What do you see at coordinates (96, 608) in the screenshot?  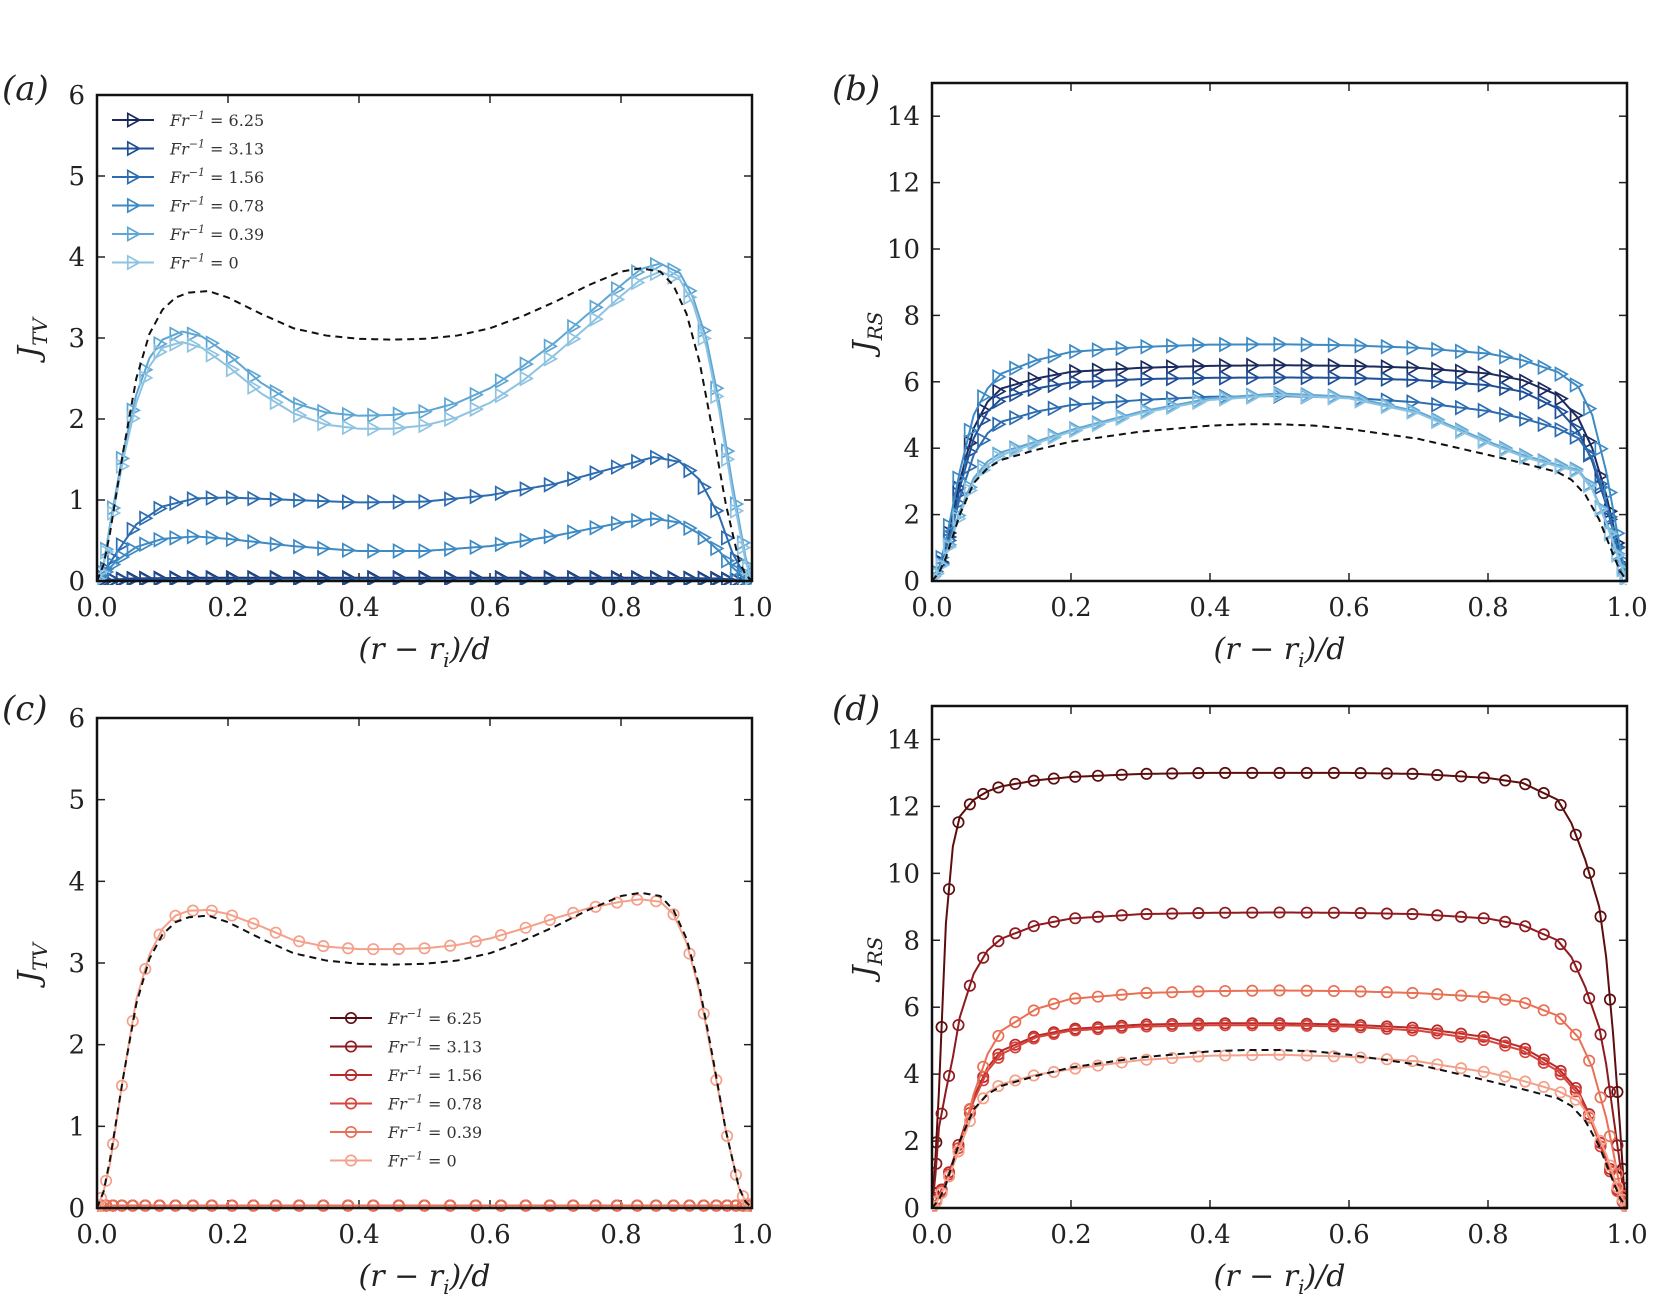 I see `x-tick-label: 0.0` at bounding box center [96, 608].